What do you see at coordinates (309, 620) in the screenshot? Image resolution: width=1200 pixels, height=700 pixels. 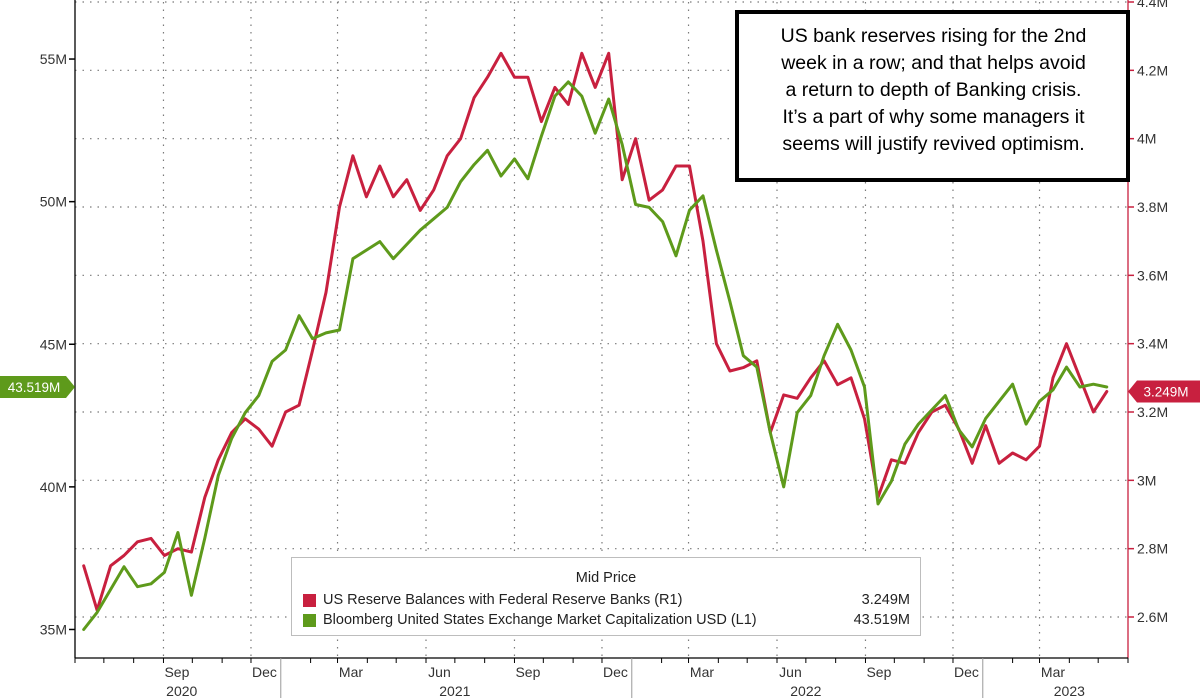 I see `legend-swatch-market-cap` at bounding box center [309, 620].